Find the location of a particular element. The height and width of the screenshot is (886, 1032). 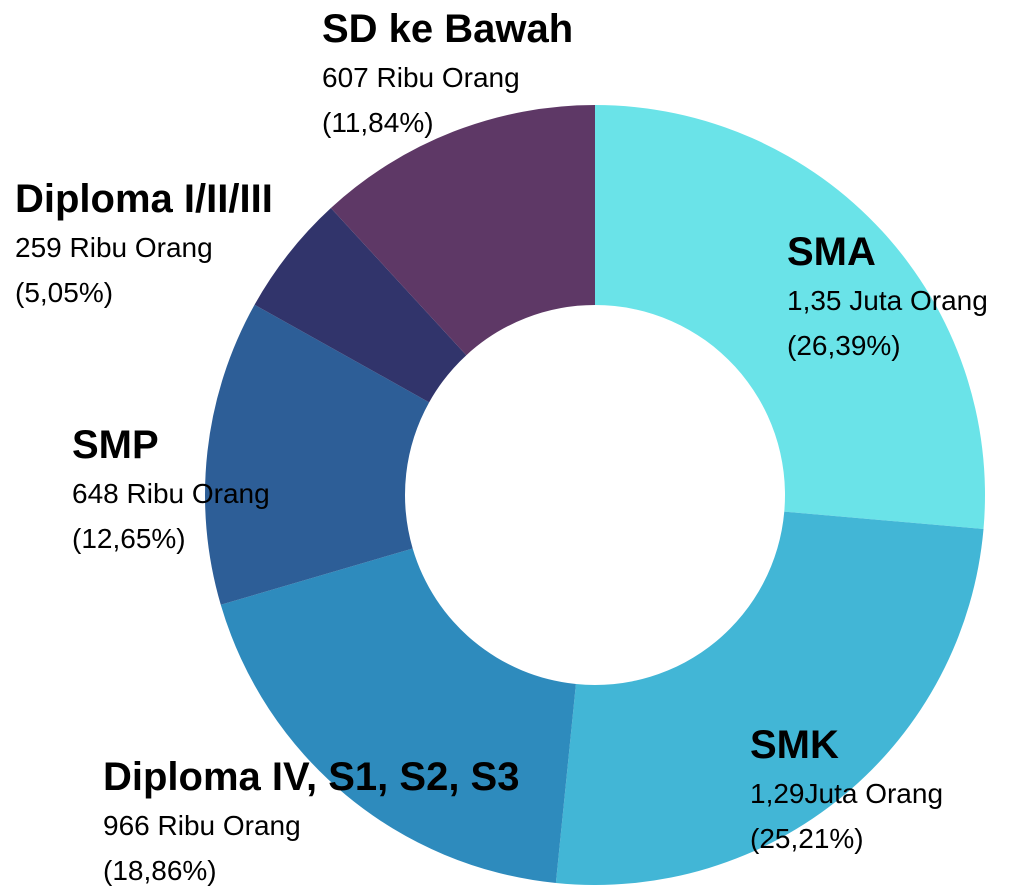

slice-name: SD ke Bawah is located at coordinates (447, 29).